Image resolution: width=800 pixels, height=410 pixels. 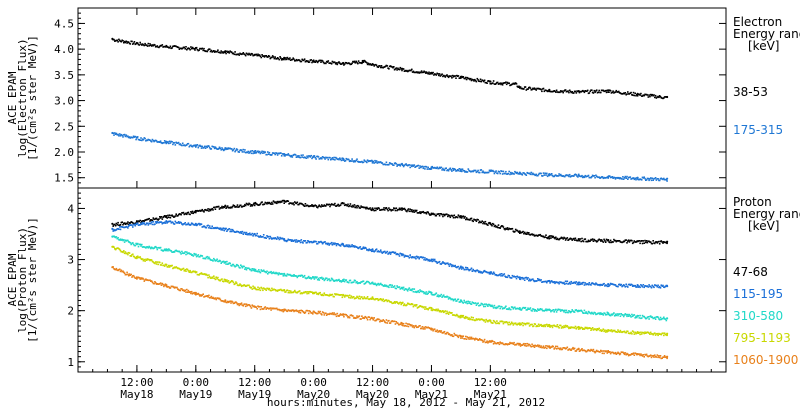 What do you see at coordinates (32, 98) in the screenshot?
I see `electron-ylabel-line: [1/(cm²s ster MeV)]` at bounding box center [32, 98].